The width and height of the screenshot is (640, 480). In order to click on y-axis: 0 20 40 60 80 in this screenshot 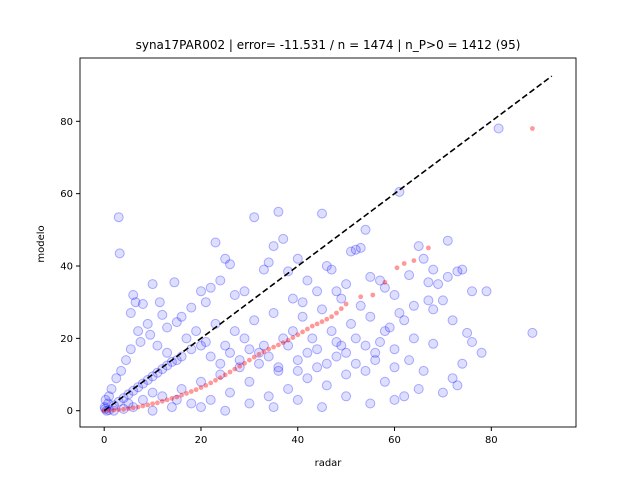, I will do `click(70, 267)`.